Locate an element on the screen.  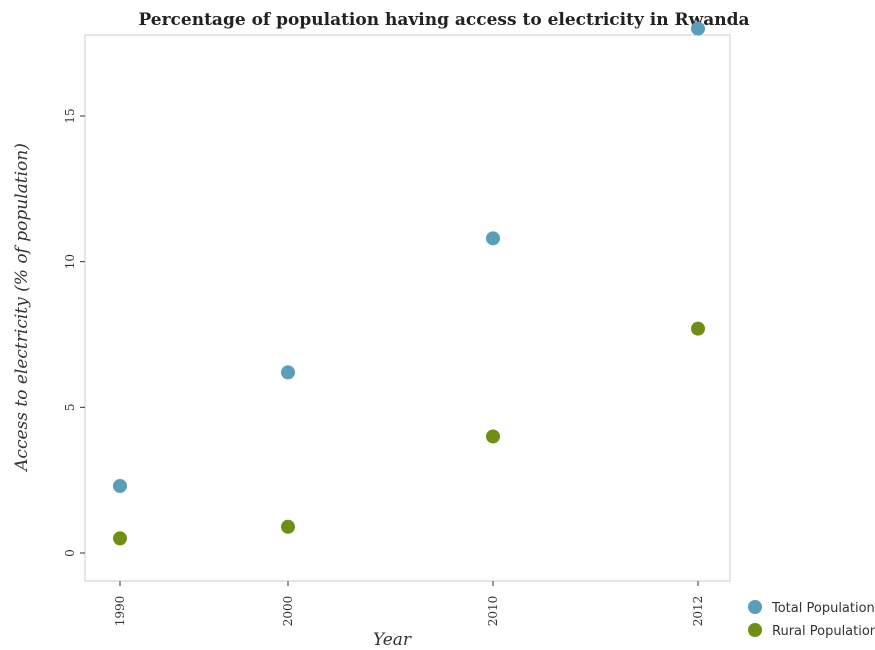
x-tick-label: 2012 is located at coordinates (698, 611).